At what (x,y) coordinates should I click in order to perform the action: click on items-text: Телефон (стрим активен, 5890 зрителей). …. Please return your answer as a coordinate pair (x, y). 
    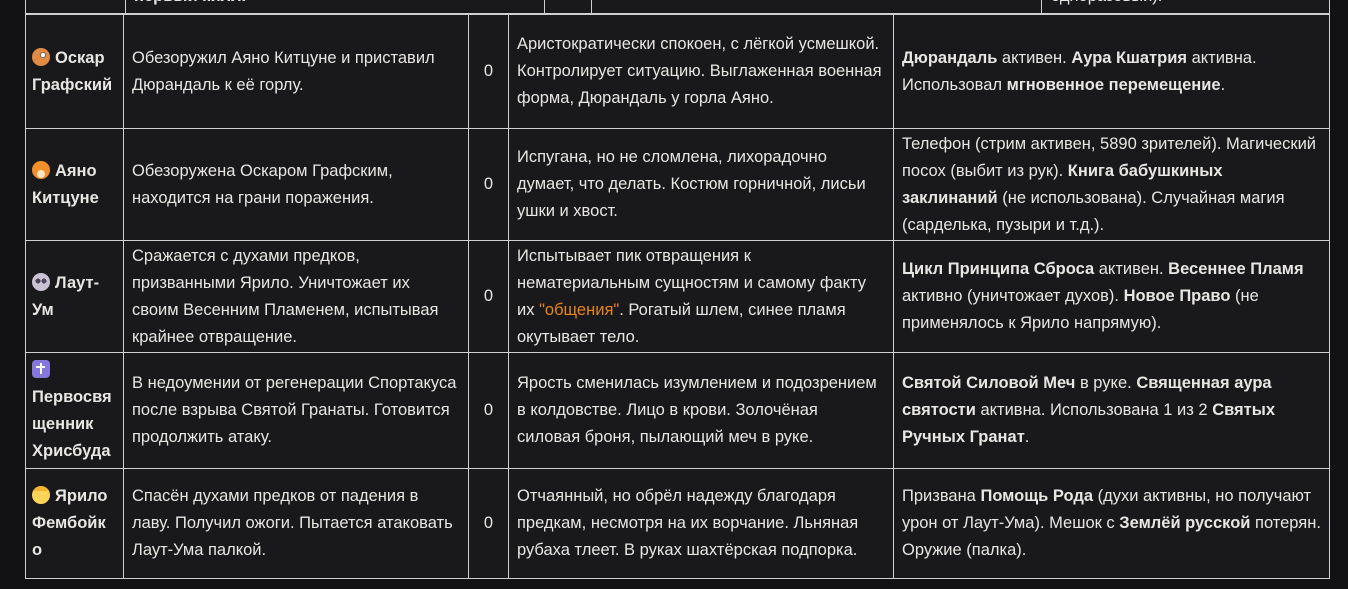
    Looking at the image, I should click on (1111, 185).